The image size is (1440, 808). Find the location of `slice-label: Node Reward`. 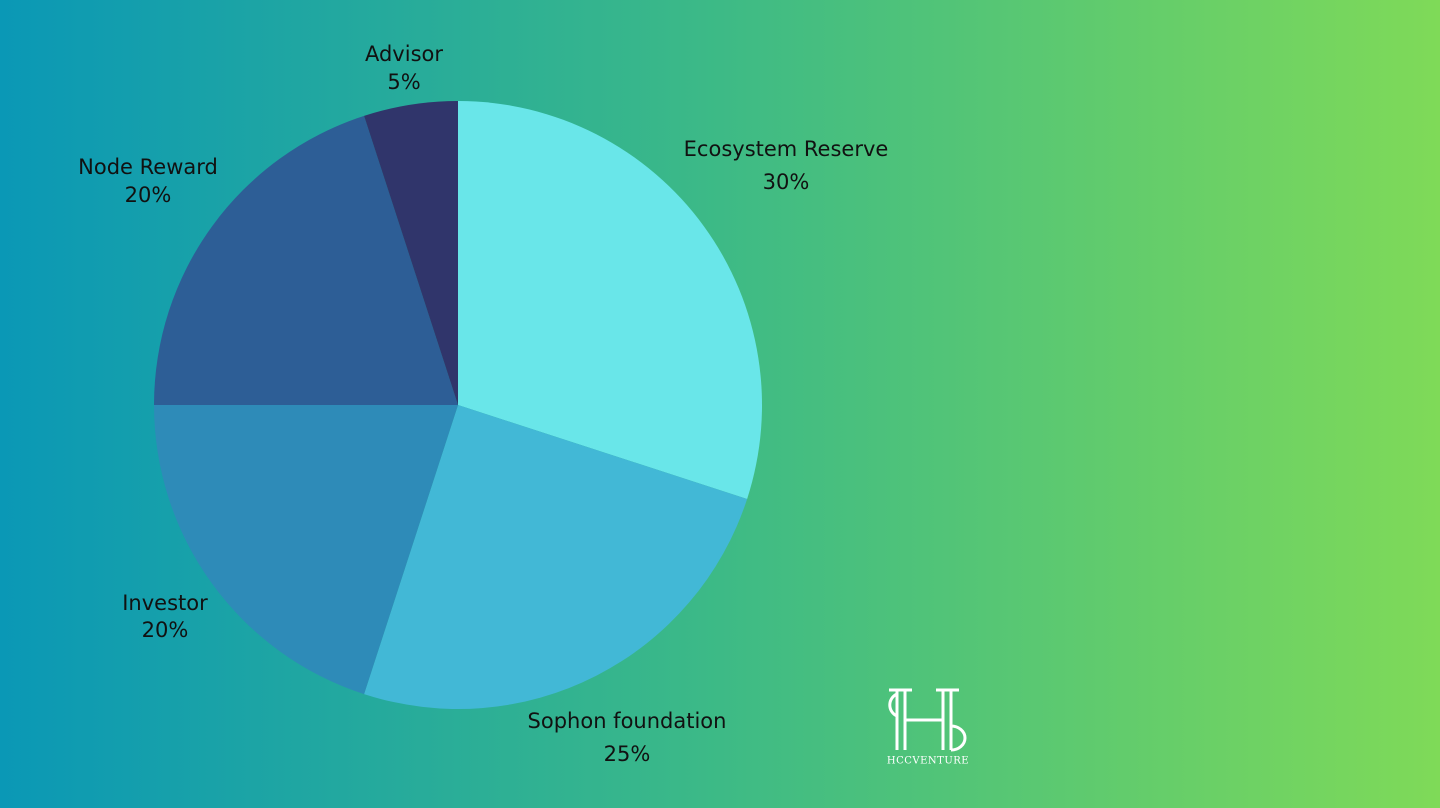

slice-label: Node Reward is located at coordinates (148, 167).